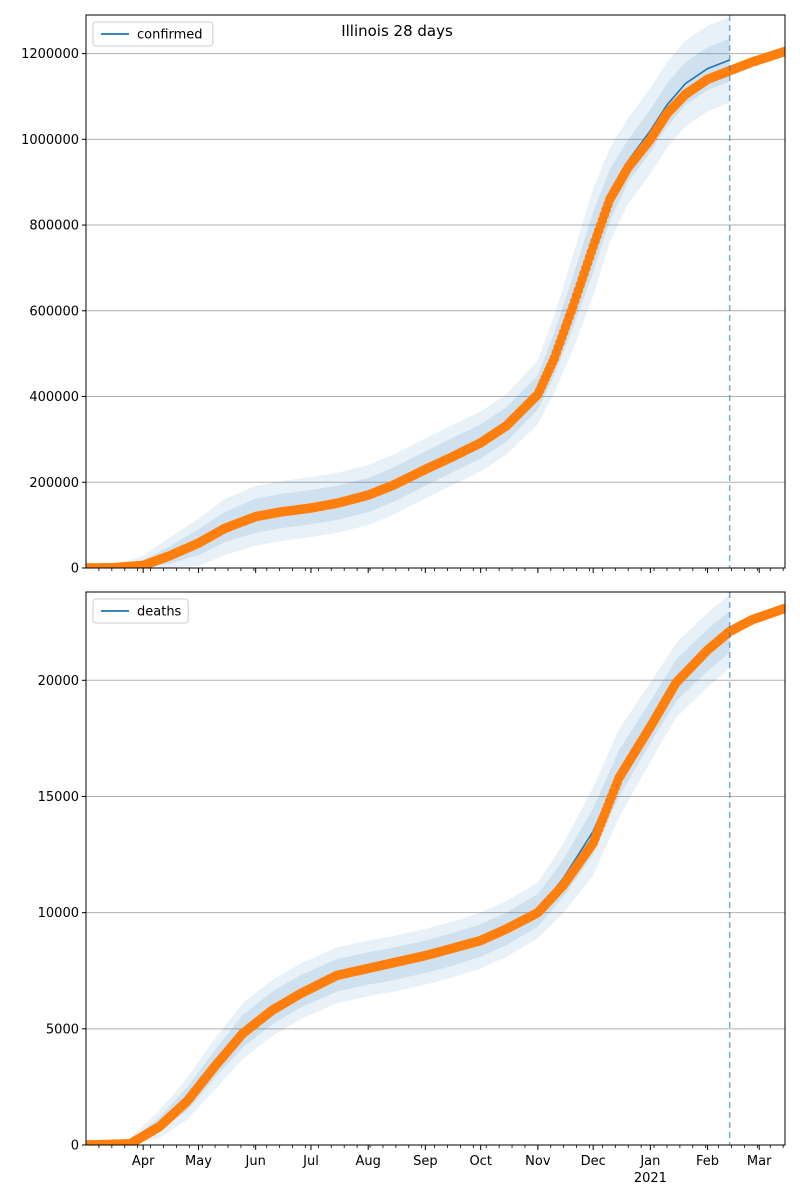  What do you see at coordinates (54, 397) in the screenshot?
I see `y-tick-label: 400000` at bounding box center [54, 397].